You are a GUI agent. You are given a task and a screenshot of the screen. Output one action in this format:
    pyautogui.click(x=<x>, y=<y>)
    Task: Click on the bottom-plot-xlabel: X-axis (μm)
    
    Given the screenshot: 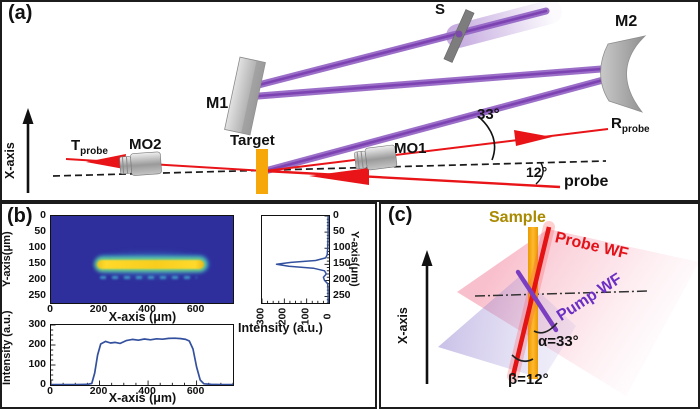 What is the action you would take?
    pyautogui.click(x=142, y=398)
    